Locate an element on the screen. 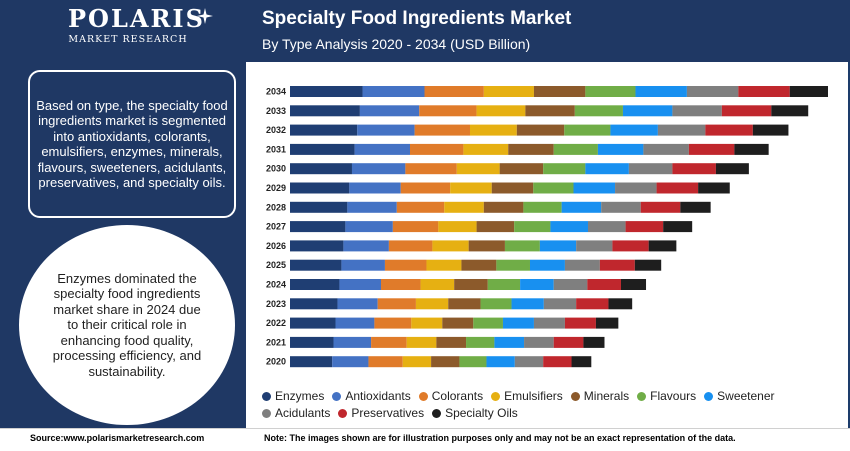 This screenshot has width=850, height=451. legend-label: Enzymes is located at coordinates (300, 396).